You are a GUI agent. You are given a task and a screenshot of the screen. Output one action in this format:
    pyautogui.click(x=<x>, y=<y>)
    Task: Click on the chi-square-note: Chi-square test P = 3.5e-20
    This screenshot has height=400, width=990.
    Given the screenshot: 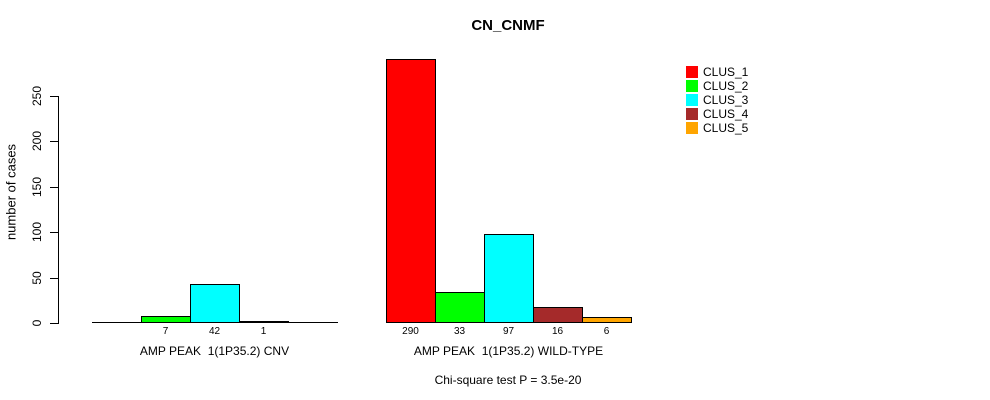 What is the action you would take?
    pyautogui.click(x=508, y=380)
    